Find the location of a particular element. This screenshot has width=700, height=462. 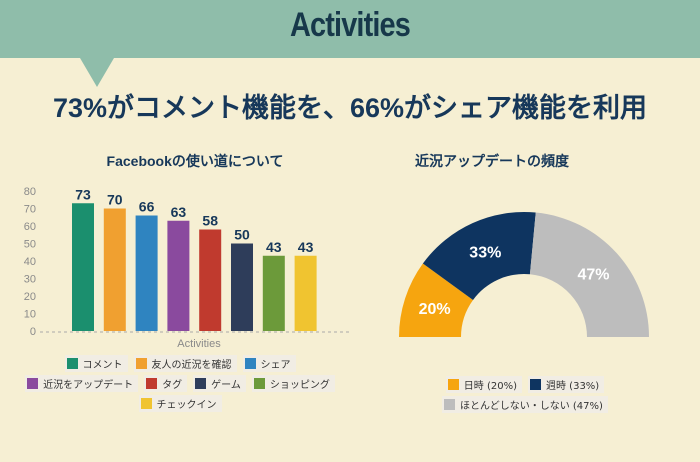

bar-value-label: 66 is located at coordinates (147, 207).